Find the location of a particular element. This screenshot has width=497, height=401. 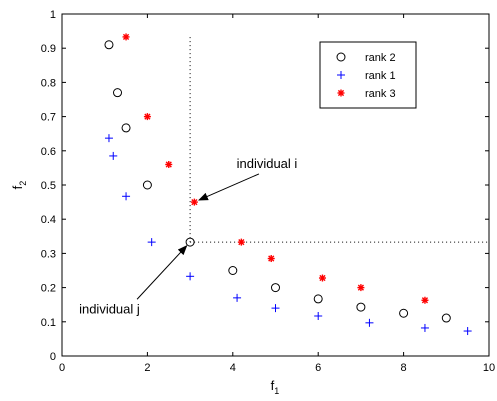

y-tick-label-5: 0.5 is located at coordinates (48, 186).